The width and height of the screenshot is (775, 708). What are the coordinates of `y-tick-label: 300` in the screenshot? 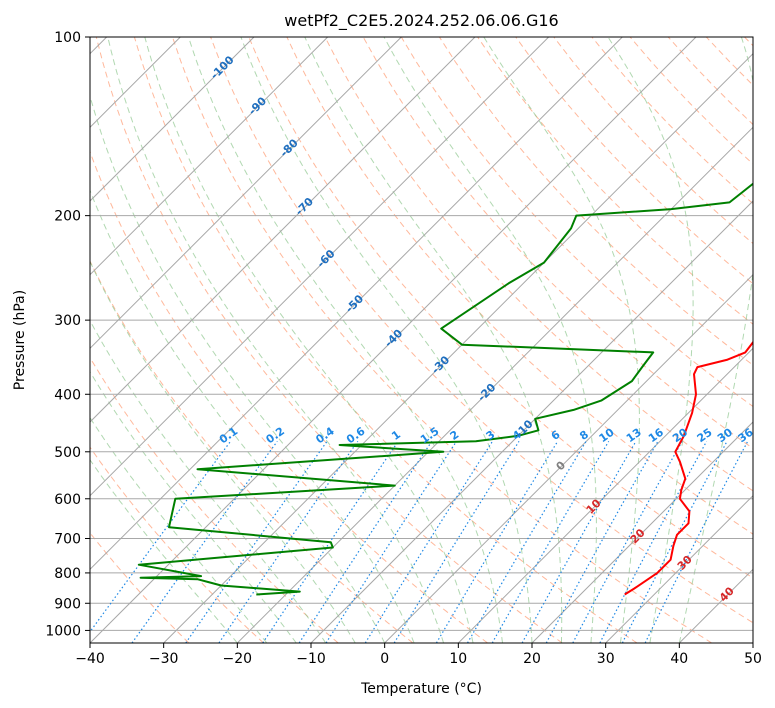 It's located at (67, 321).